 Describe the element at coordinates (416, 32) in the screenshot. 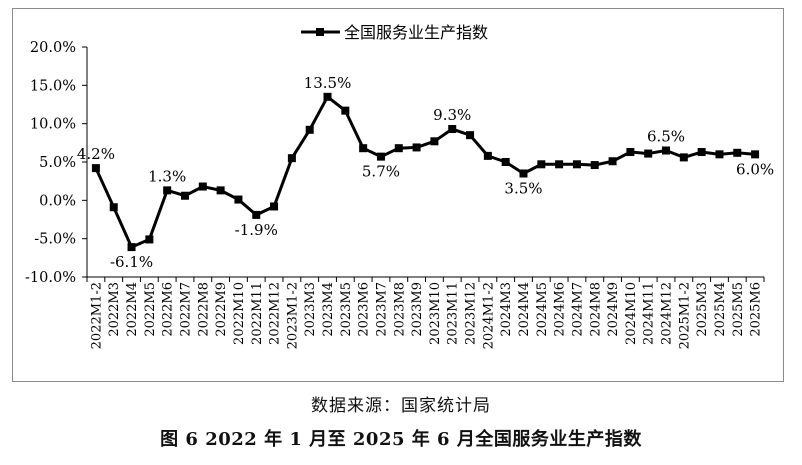

I see `legend-label: 全国服务业生产指数` at that location.